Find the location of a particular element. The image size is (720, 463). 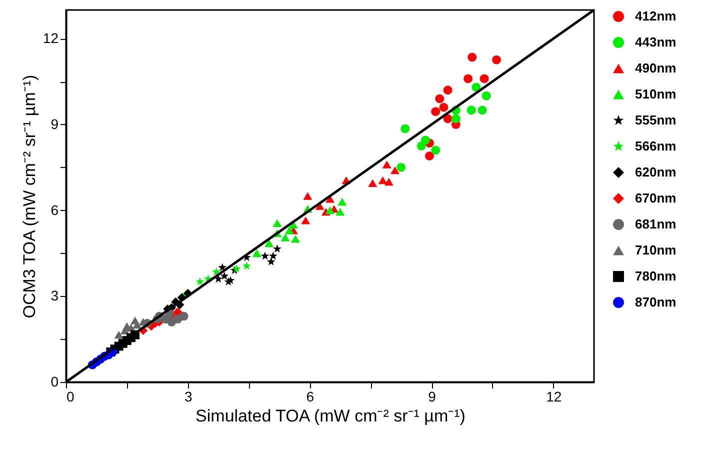

legend-label: 443nm is located at coordinates (655, 42).